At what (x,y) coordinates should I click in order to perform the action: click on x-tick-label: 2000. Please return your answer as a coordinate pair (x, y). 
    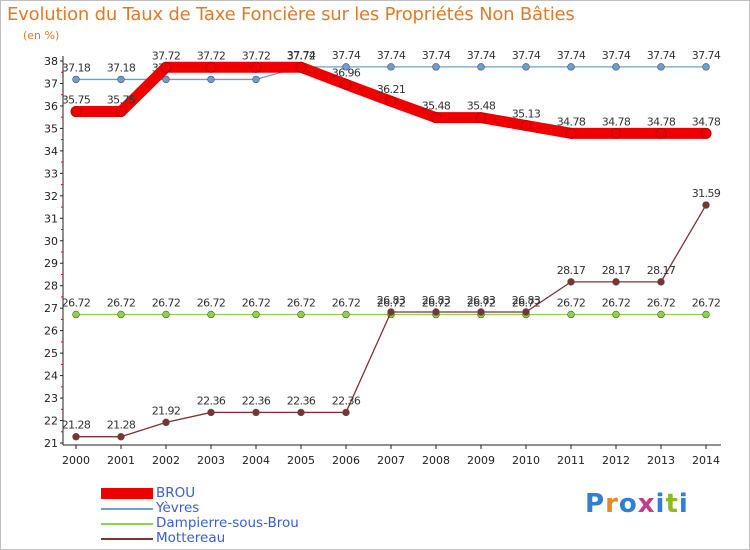
    Looking at the image, I should click on (76, 460).